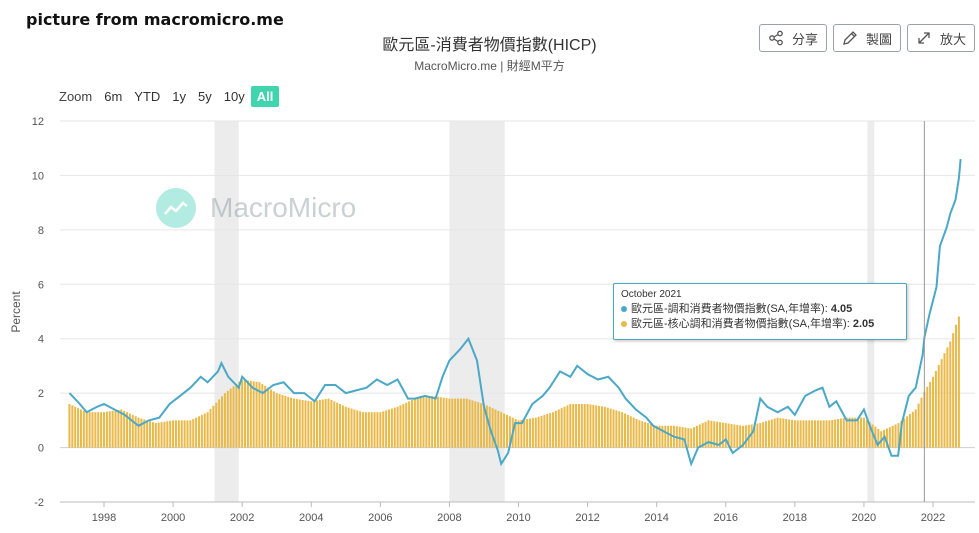 This screenshot has height=533, width=979. Describe the element at coordinates (173, 518) in the screenshot. I see `x-tick-label: 2000` at that location.